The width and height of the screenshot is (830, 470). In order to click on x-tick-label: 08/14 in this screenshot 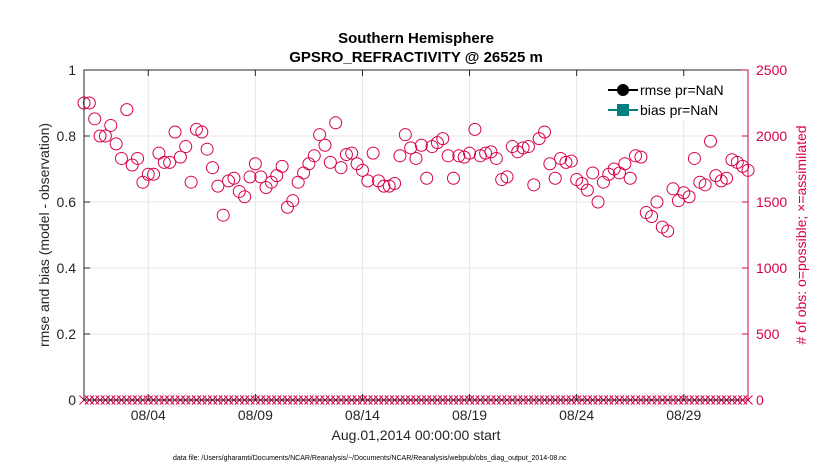, I will do `click(362, 415)`.